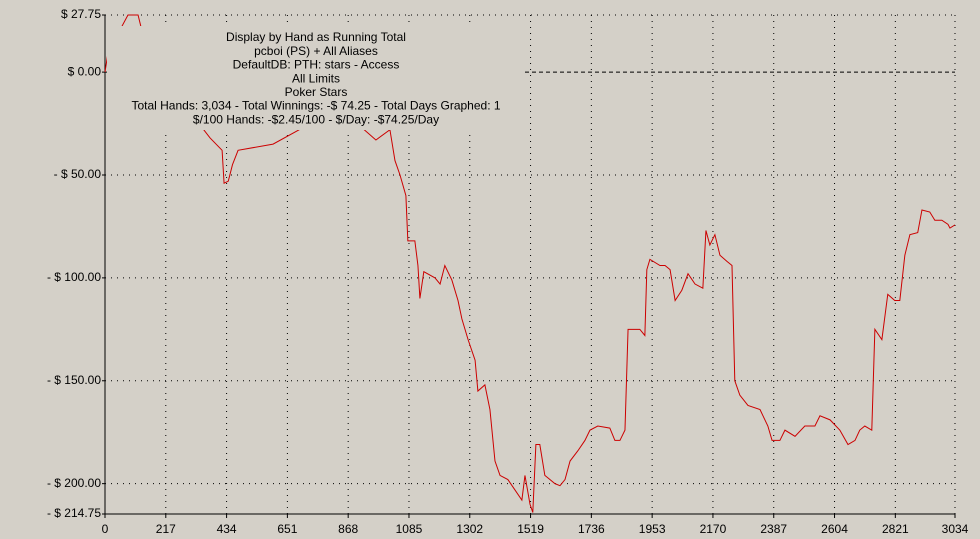 This screenshot has height=539, width=980. What do you see at coordinates (316, 51) in the screenshot?
I see `info-line: pcboi (PS) + All Aliases` at bounding box center [316, 51].